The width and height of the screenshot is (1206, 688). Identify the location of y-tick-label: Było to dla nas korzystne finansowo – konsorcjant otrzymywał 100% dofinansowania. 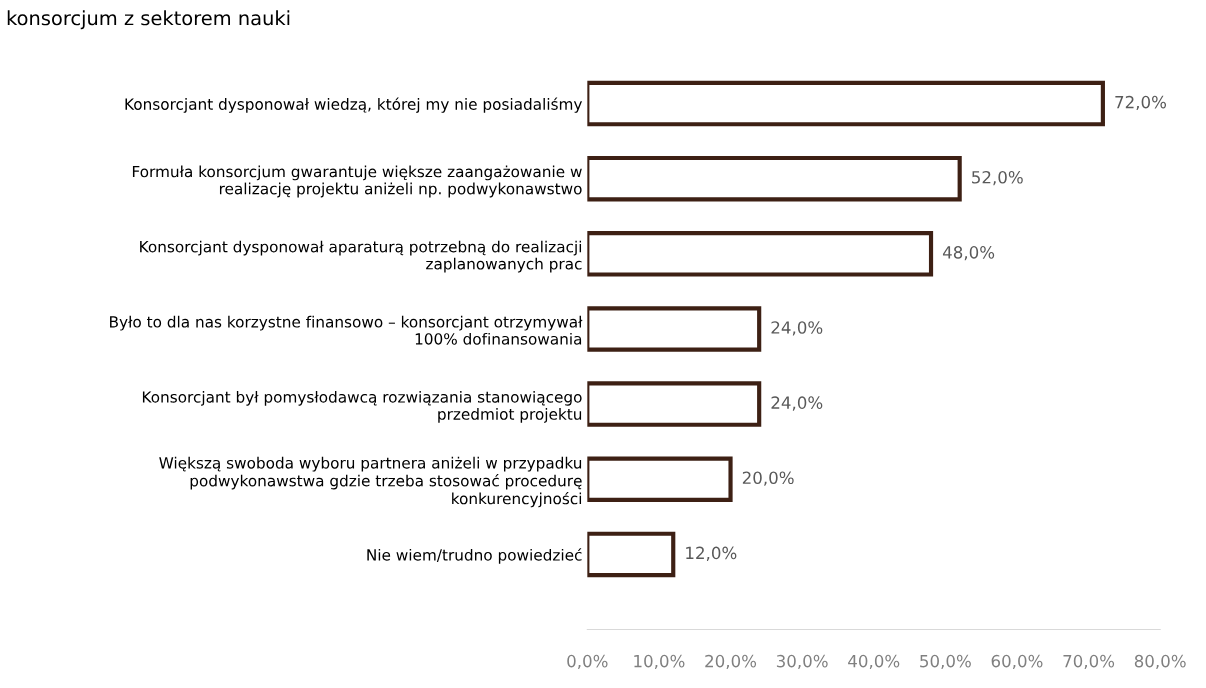
(346, 330).